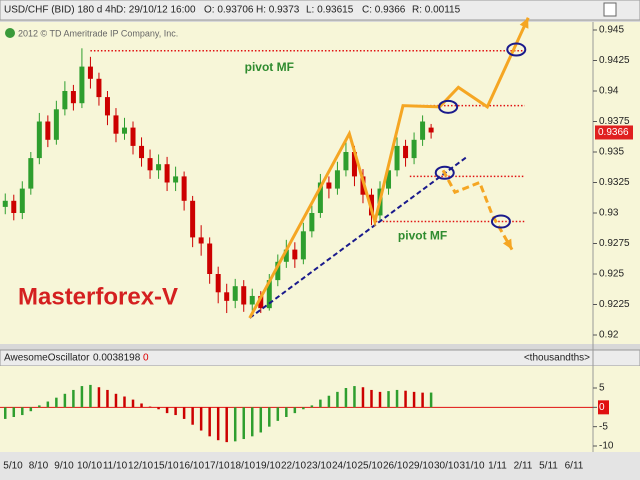  Describe the element at coordinates (293, 466) in the screenshot. I see `x-tick-label: 22/10` at that location.